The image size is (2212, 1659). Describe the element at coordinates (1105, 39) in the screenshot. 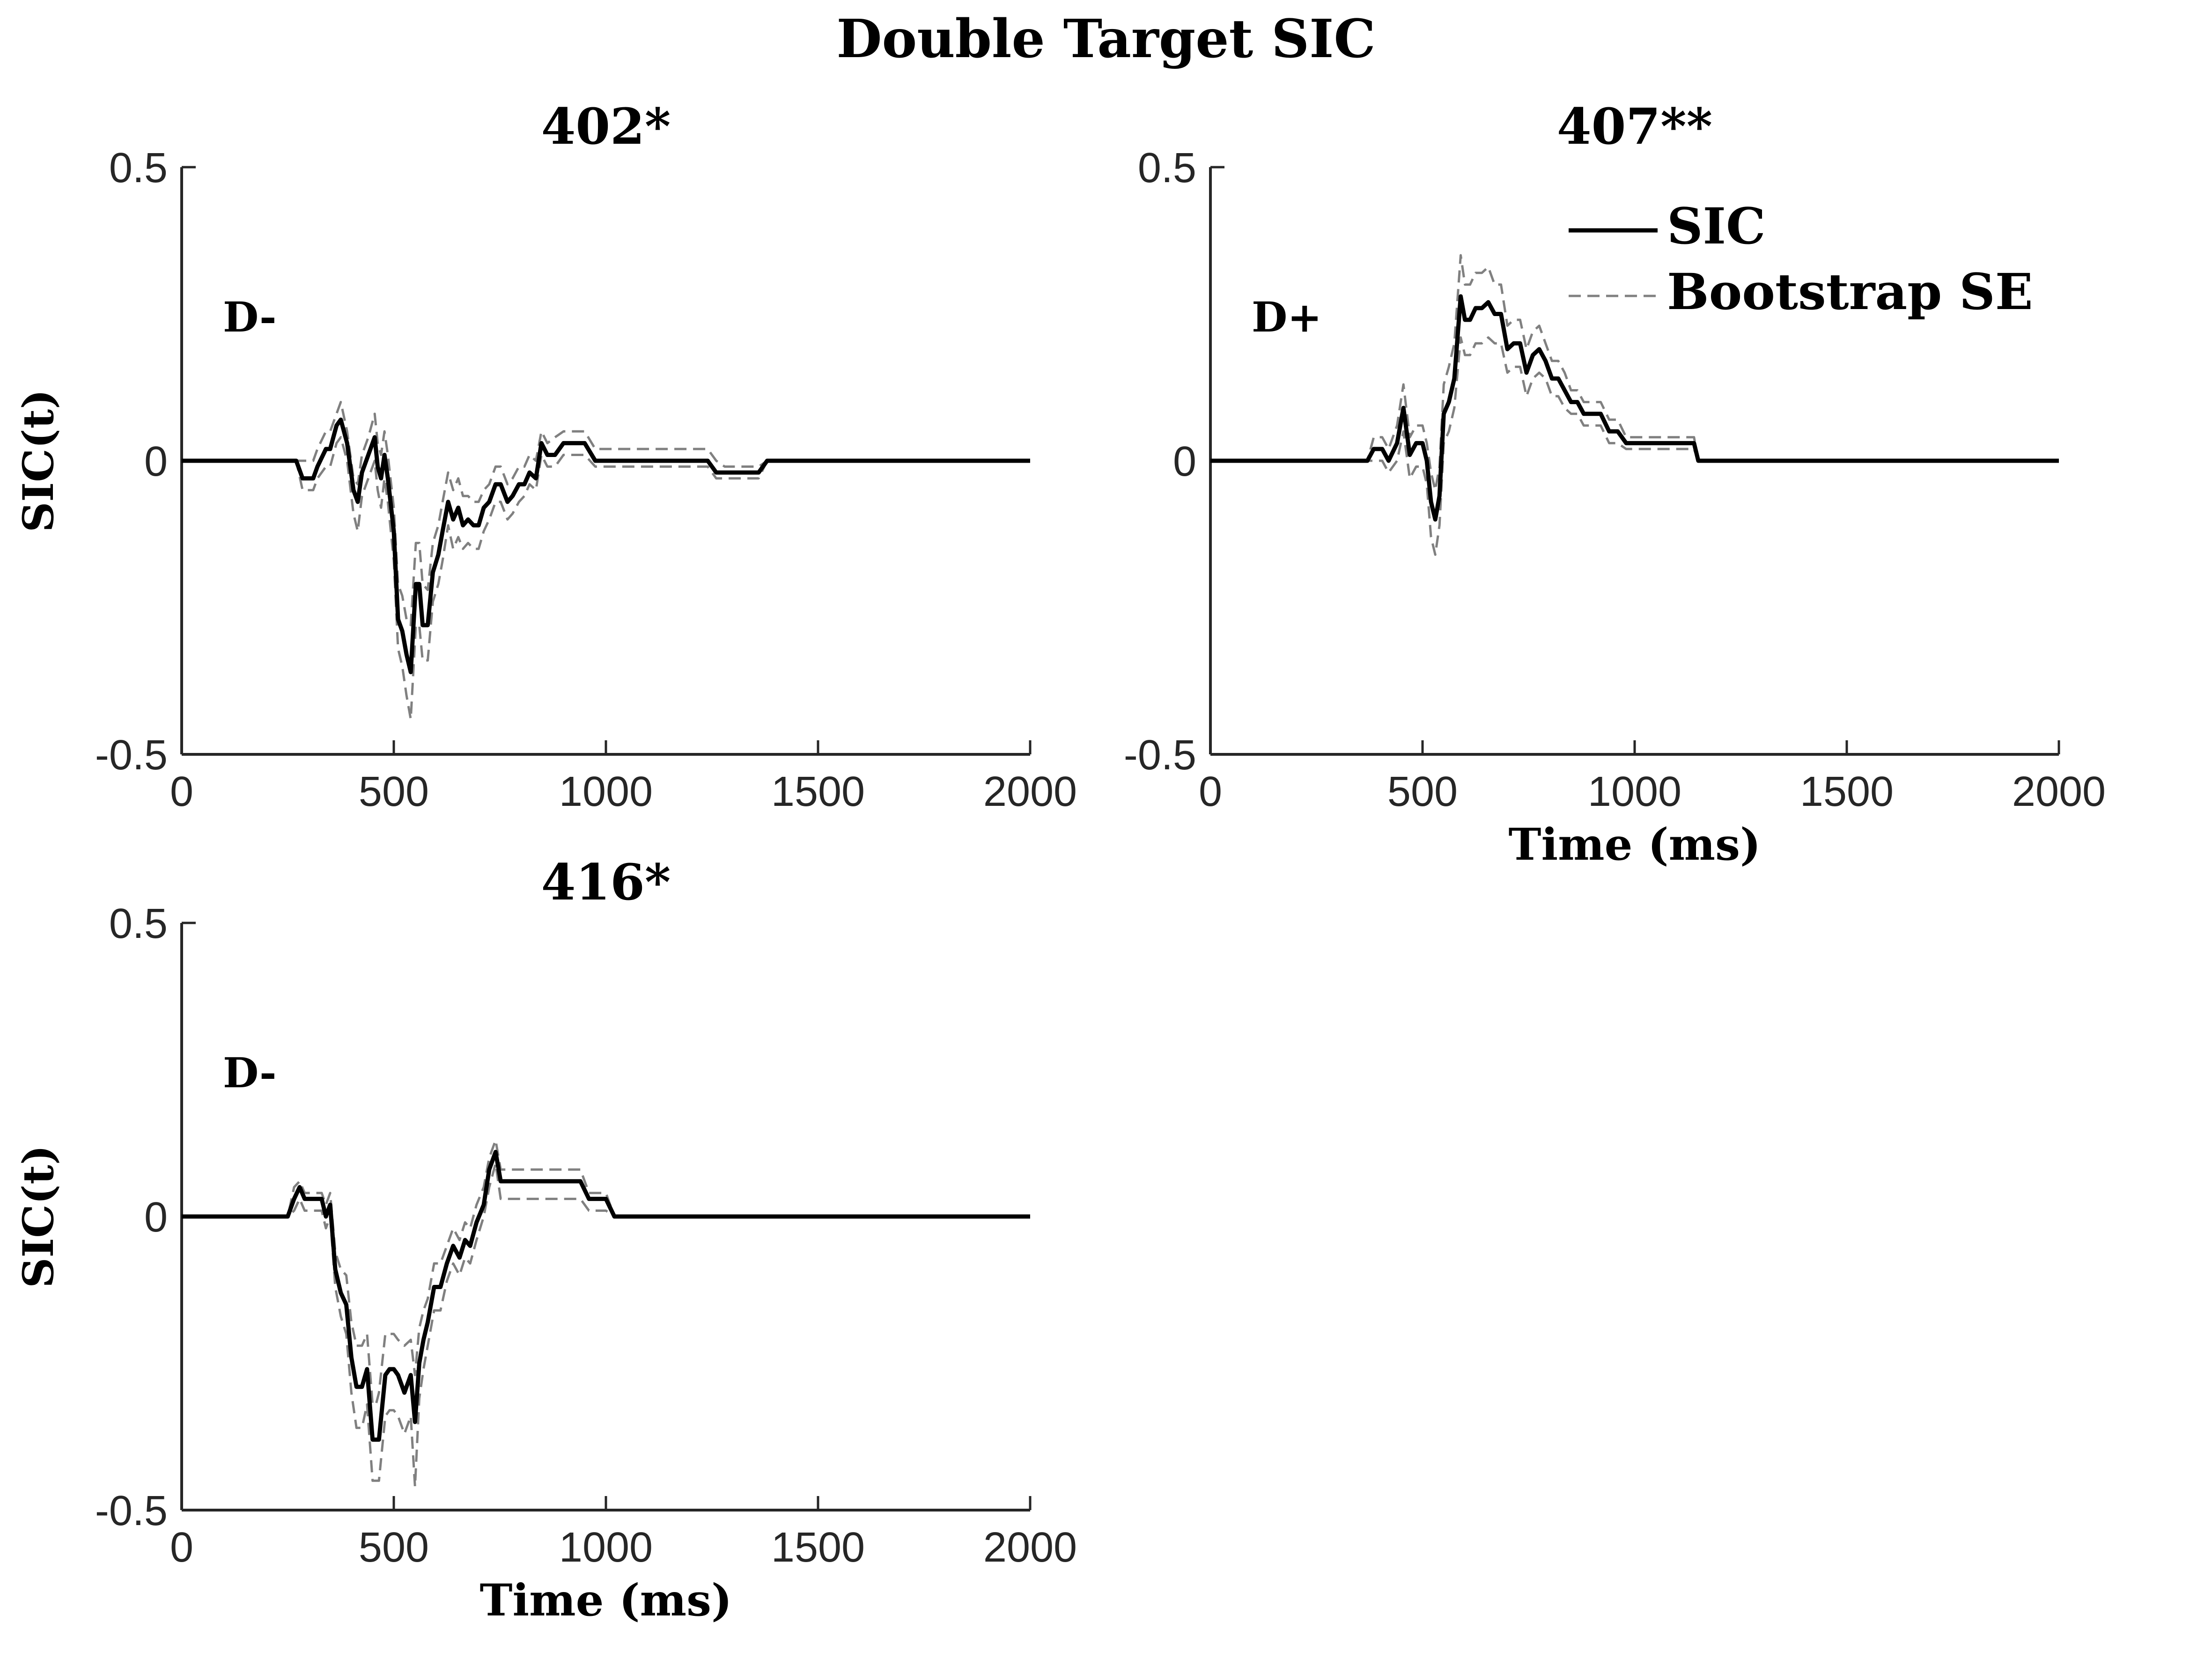

I see `figure-title: Double Target SIC` at that location.